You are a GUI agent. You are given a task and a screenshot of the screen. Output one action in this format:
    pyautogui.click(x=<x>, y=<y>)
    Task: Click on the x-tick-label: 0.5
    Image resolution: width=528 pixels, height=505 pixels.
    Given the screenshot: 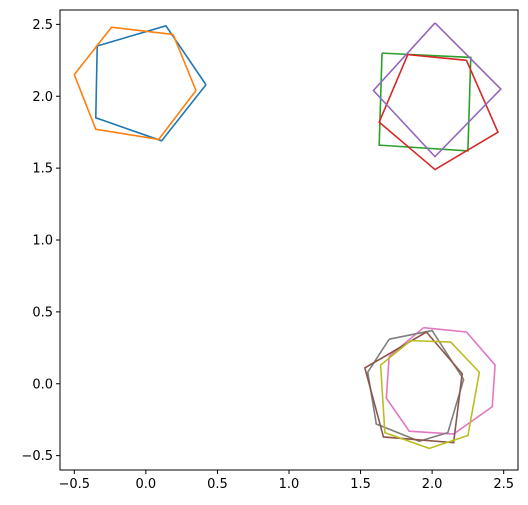 What is the action you would take?
    pyautogui.click(x=217, y=484)
    